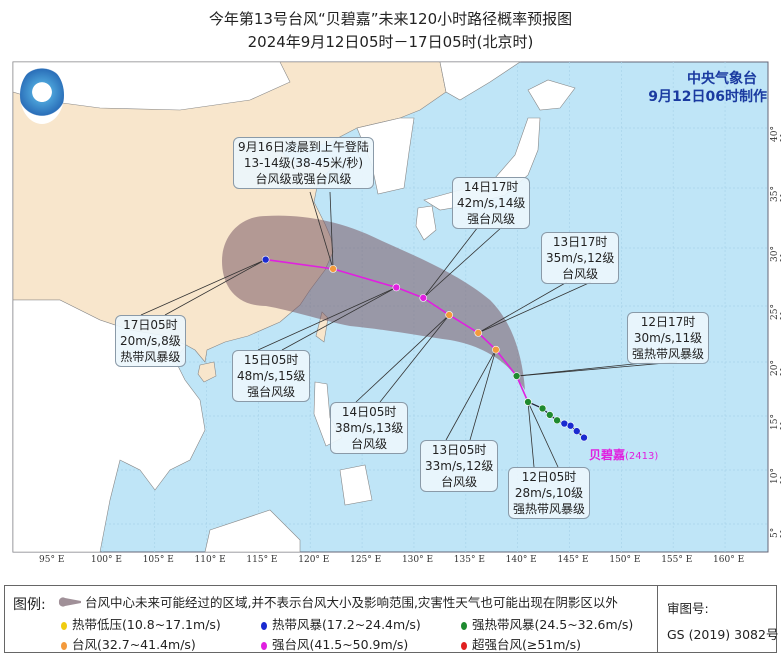 The image size is (781, 665). I want to click on typhoon-code: (2413), so click(642, 456).